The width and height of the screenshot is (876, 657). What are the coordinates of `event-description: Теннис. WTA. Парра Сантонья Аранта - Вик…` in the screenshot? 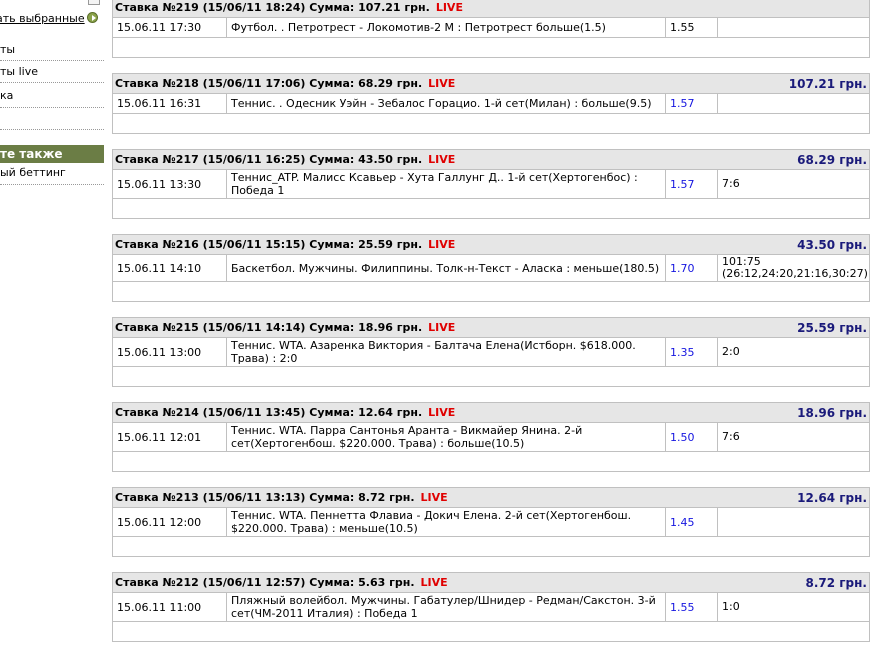 It's located at (446, 437).